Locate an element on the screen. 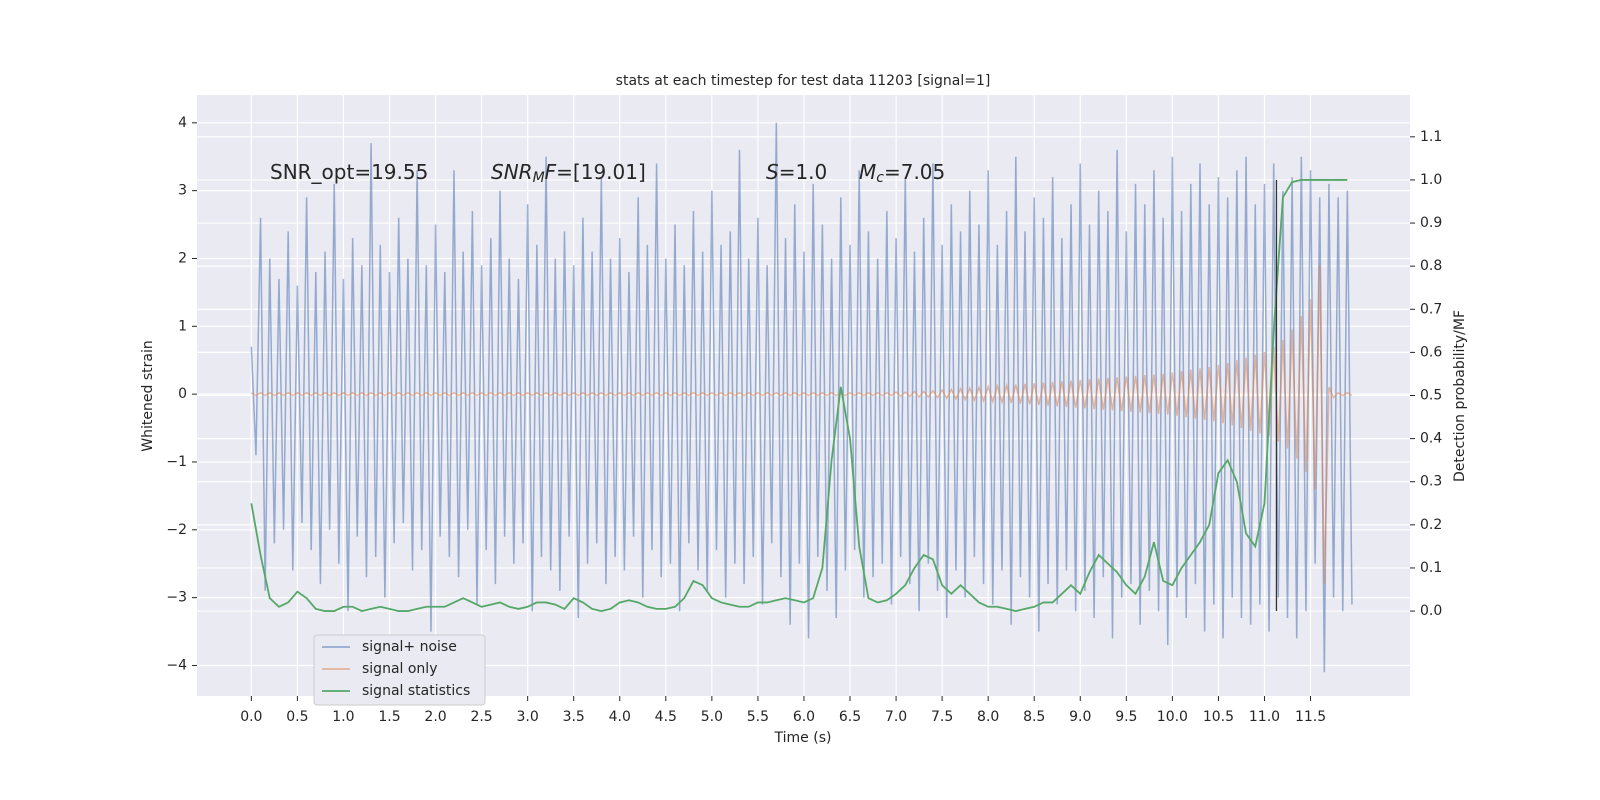  x-tick-label: 4.0 is located at coordinates (620, 717).